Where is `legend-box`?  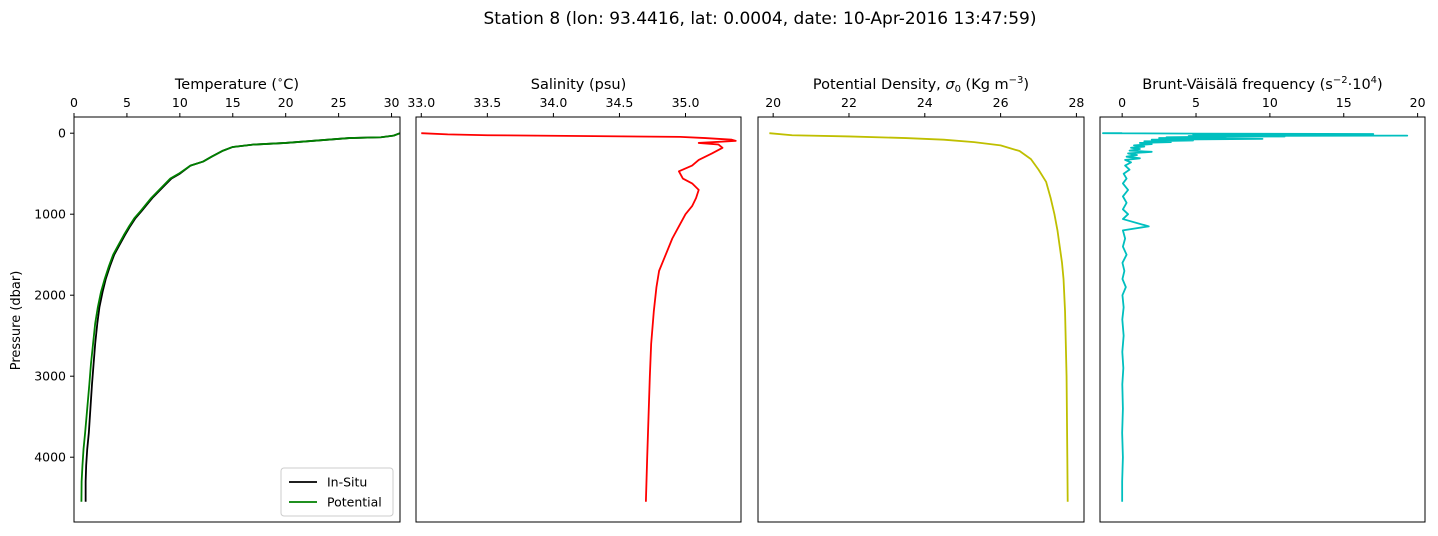 legend-box is located at coordinates (337, 492).